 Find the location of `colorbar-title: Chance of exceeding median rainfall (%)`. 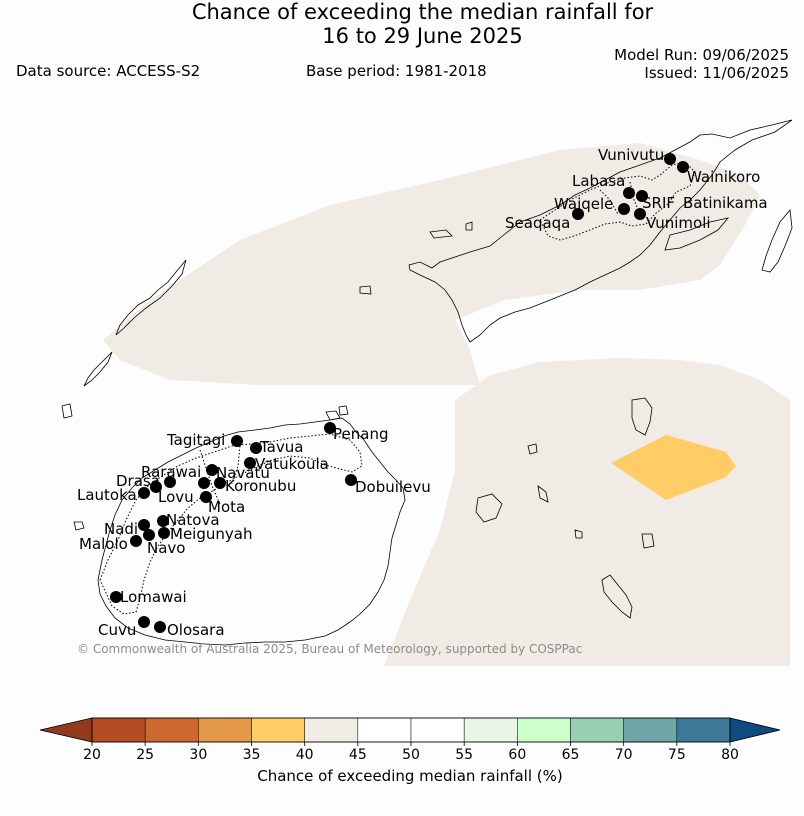

colorbar-title: Chance of exceeding median rainfall (%) is located at coordinates (409, 776).